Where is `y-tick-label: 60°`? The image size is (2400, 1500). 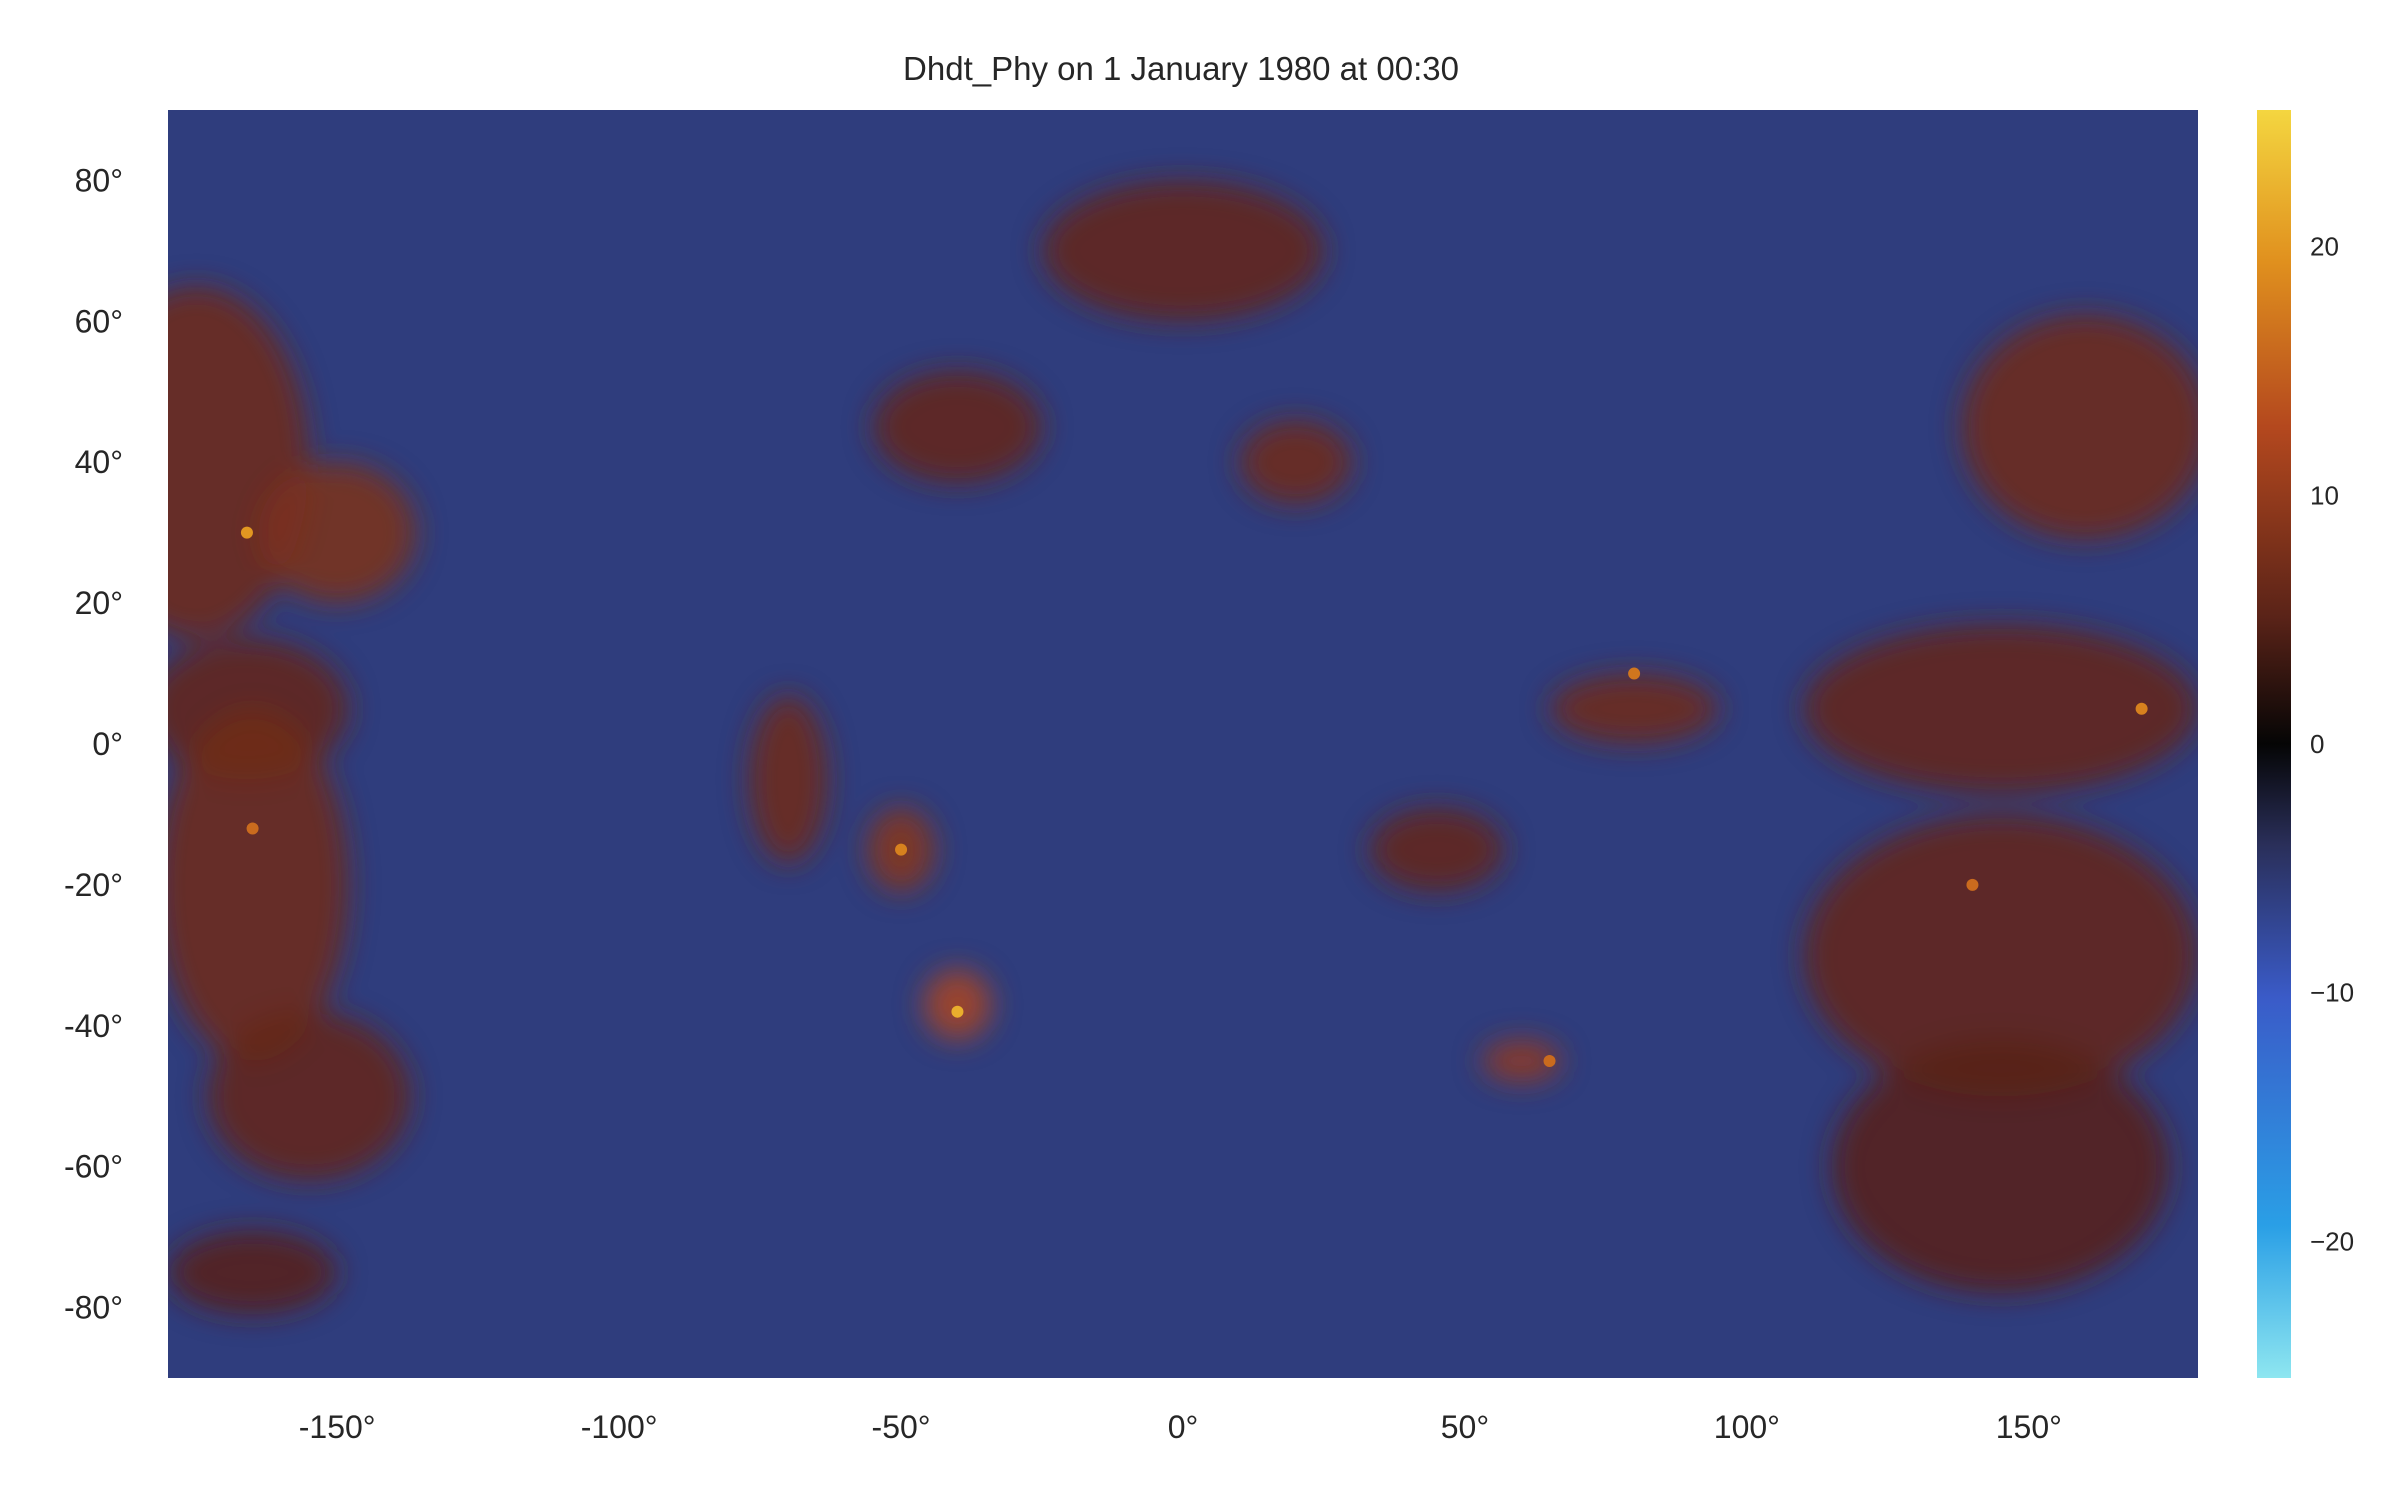
y-tick-label: 60° is located at coordinates (99, 321).